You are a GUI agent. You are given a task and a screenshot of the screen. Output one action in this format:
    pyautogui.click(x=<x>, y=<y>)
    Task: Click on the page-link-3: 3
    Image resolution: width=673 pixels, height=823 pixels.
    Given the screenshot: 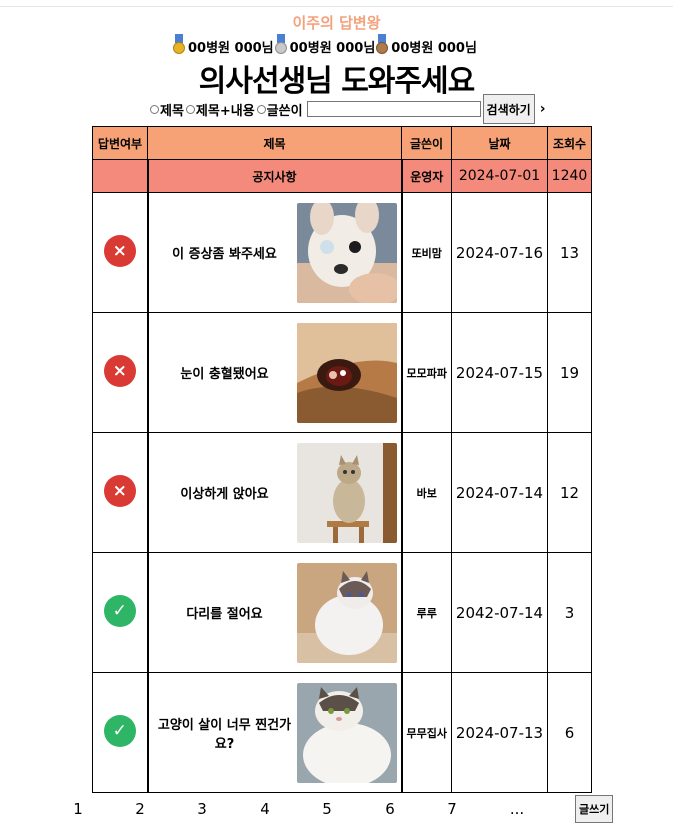 What is the action you would take?
    pyautogui.click(x=202, y=809)
    